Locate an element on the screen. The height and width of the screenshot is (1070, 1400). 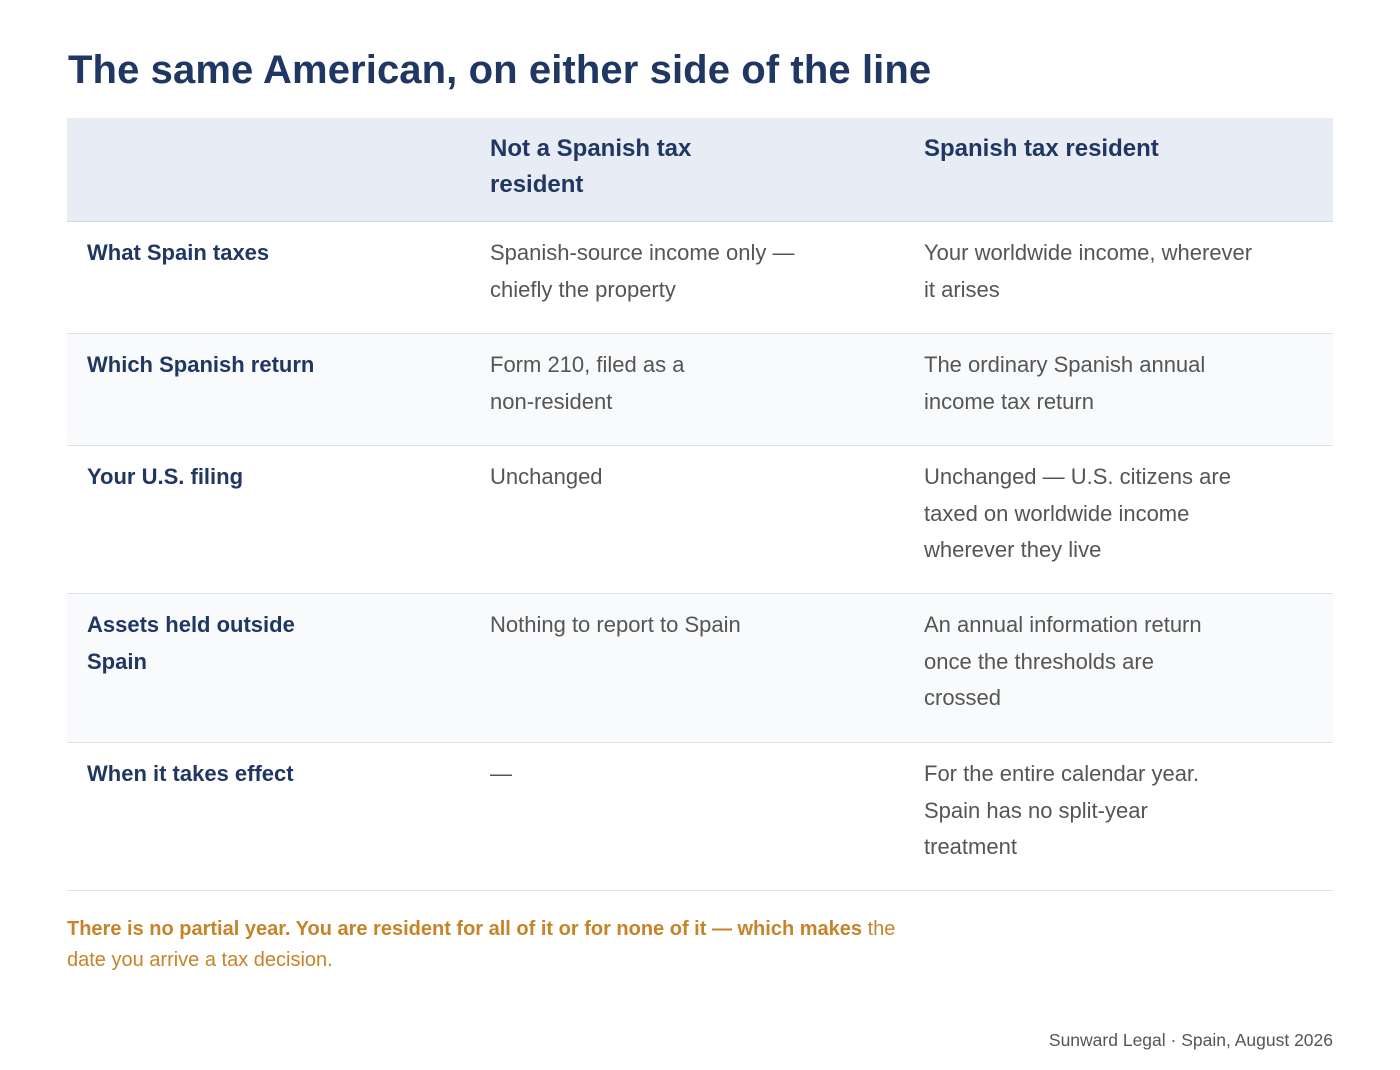
row-label: Your U.S. filing is located at coordinates (165, 476).